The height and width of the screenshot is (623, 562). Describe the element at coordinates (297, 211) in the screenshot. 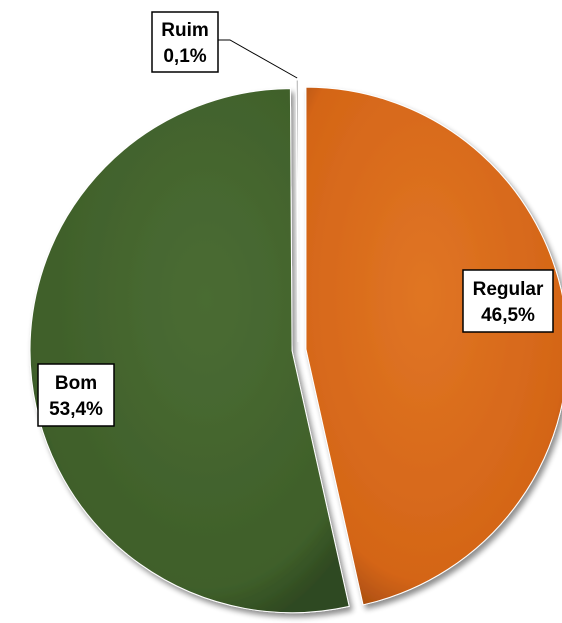

I see `pie-slice-ruim` at that location.